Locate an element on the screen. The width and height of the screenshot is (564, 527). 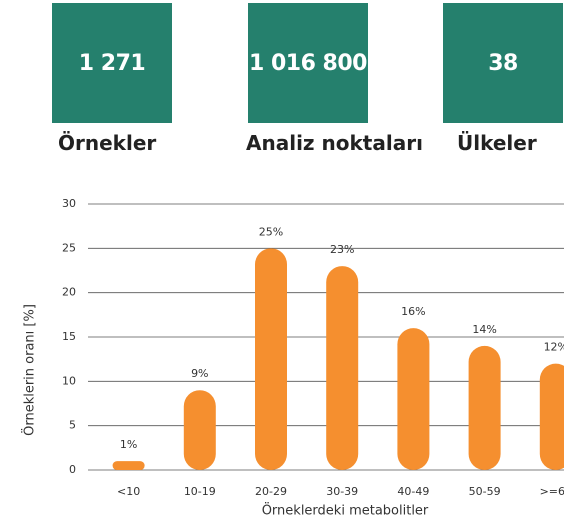
y-tick-label: 25 is located at coordinates (69, 247).